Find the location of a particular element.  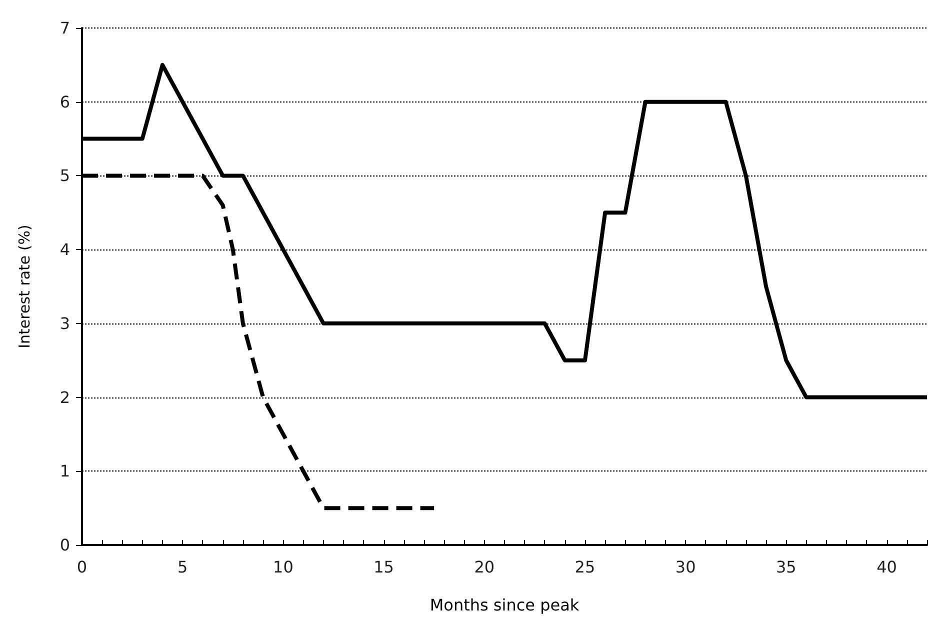

x-tick-label: 0 is located at coordinates (82, 567).